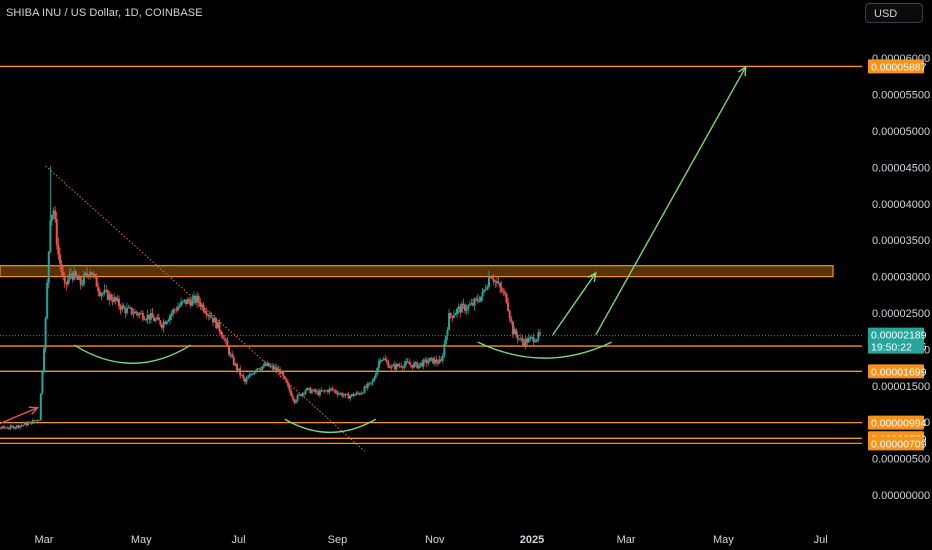 The image size is (932, 550). Describe the element at coordinates (532, 540) in the screenshot. I see `x-tick-label: 2025` at that location.